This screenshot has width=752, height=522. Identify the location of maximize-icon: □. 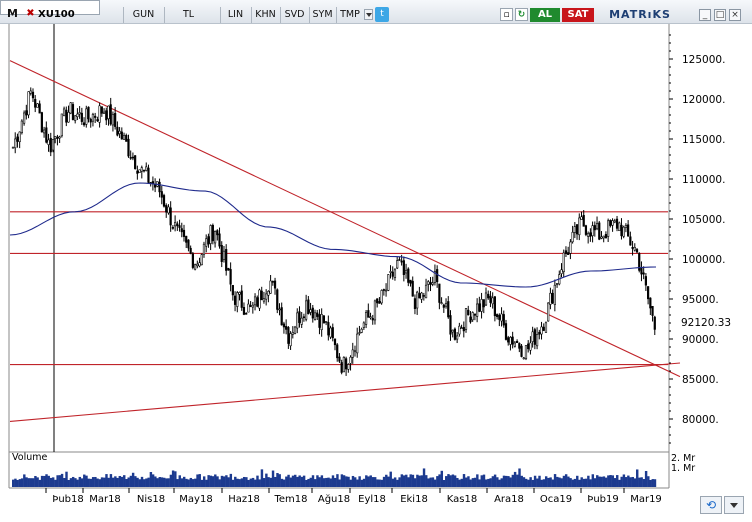
(720, 15).